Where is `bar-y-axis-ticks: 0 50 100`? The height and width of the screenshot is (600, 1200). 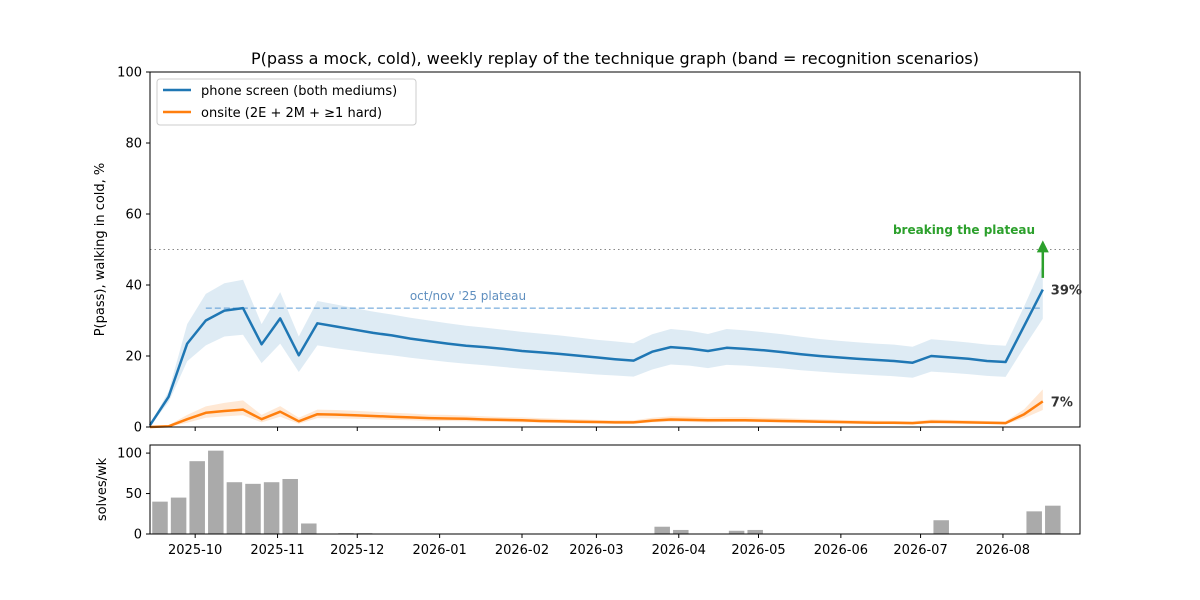
bar-y-axis-ticks: 0 50 100 is located at coordinates (133, 495).